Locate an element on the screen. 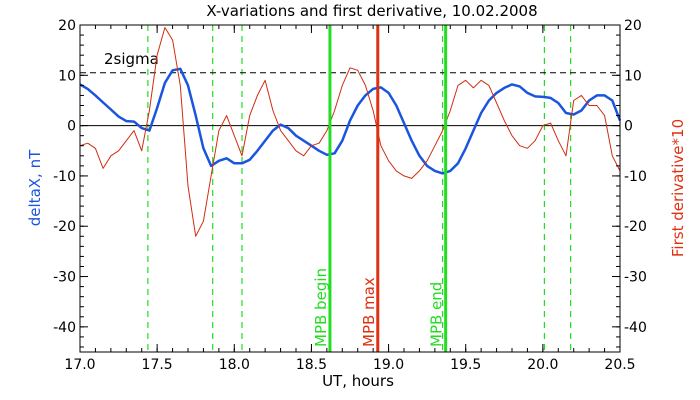 This screenshot has height=400, width=700. y-tick-label-right-0: 20 is located at coordinates (633, 26).